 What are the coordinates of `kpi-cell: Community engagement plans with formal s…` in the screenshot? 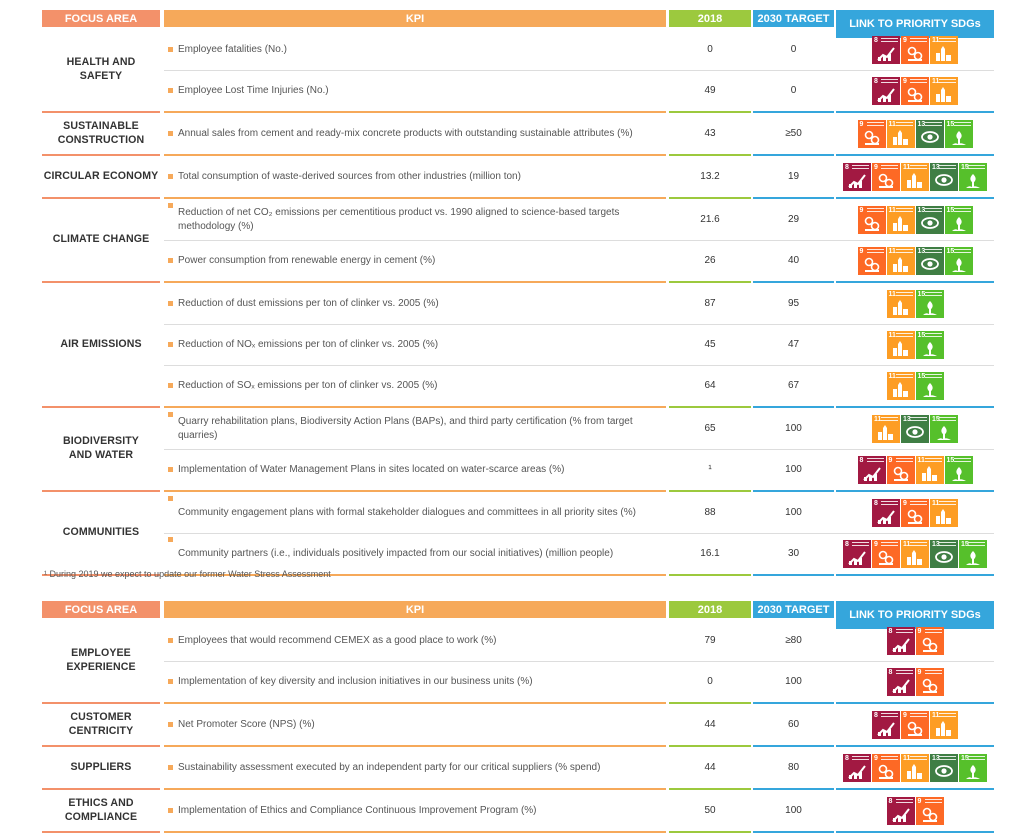 It's located at (415, 512).